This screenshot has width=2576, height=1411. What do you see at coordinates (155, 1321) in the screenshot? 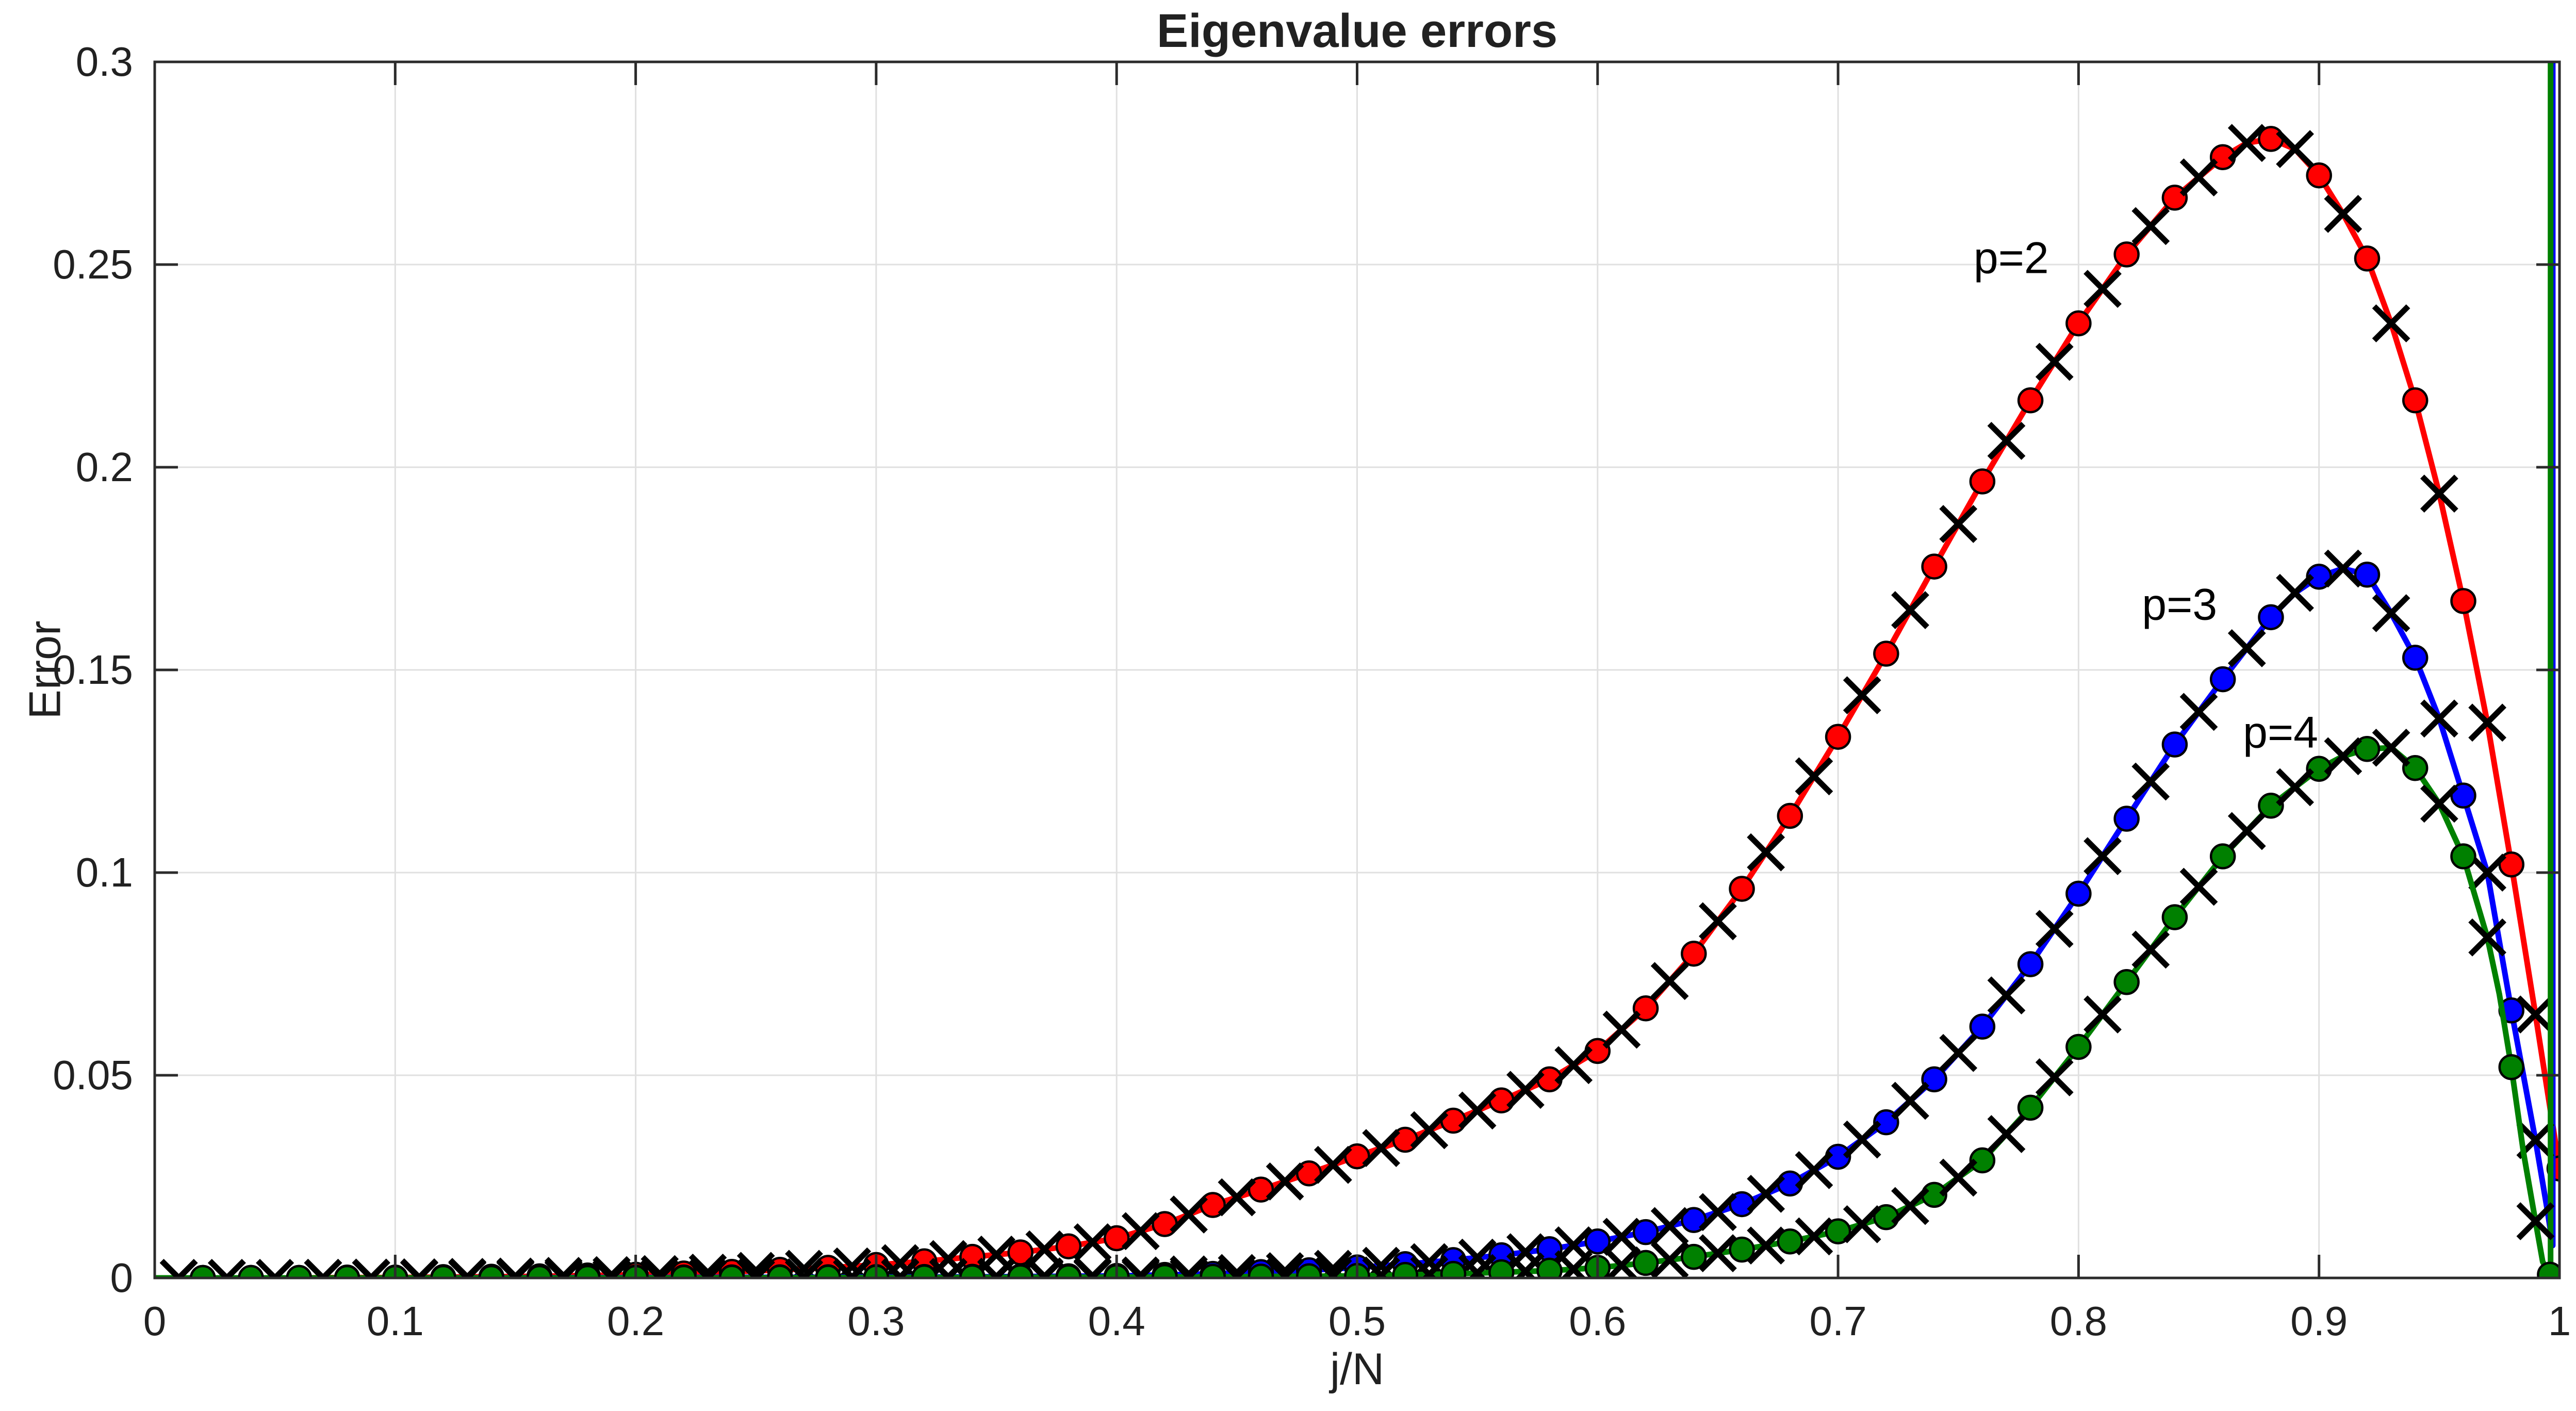
I see `x-tick-label: 0` at bounding box center [155, 1321].